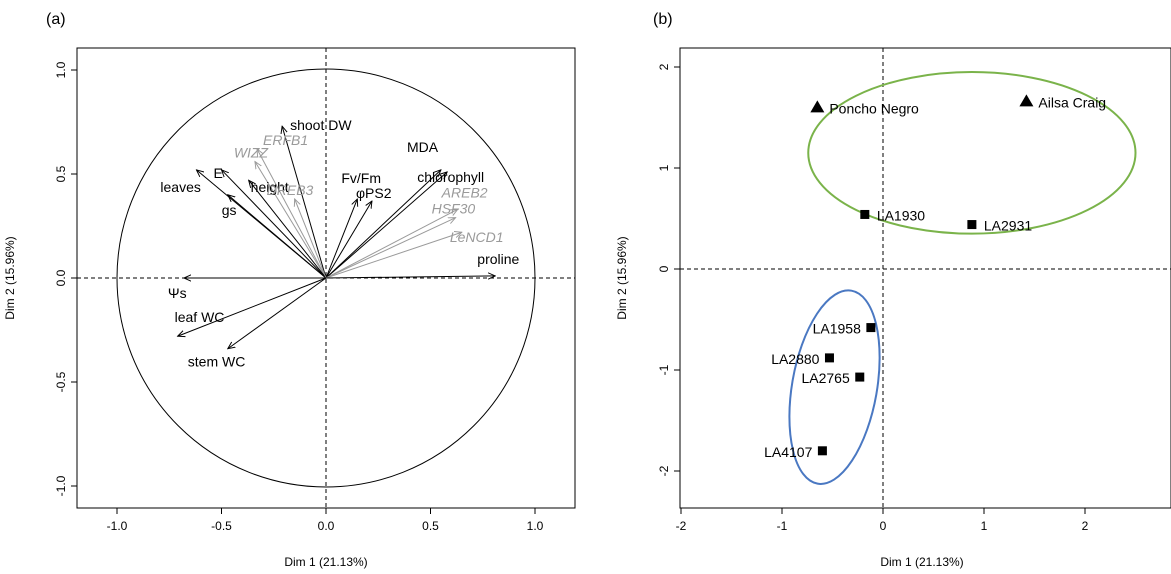  What do you see at coordinates (56, 19) in the screenshot?
I see `panel-a-tag: (a)` at bounding box center [56, 19].